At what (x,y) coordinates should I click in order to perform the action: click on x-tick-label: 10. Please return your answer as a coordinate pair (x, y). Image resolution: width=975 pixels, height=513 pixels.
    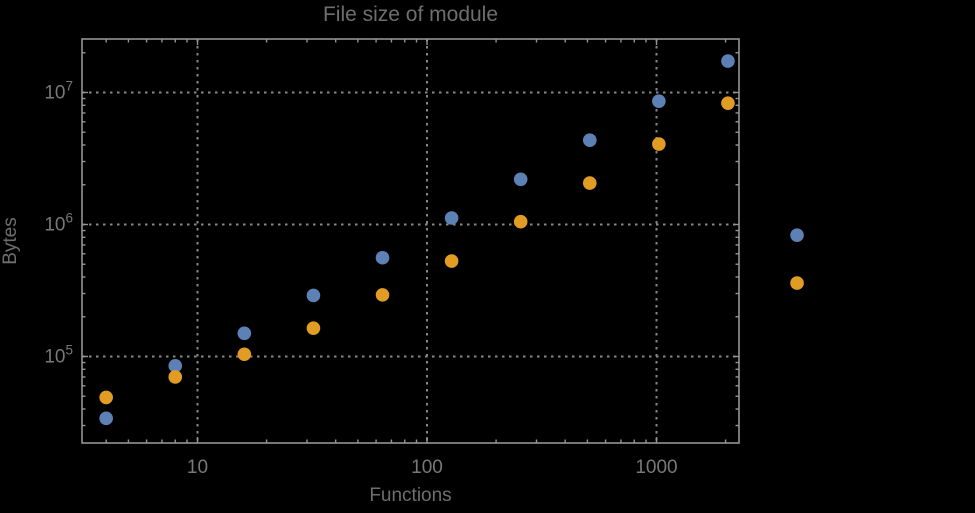
    Looking at the image, I should click on (197, 467).